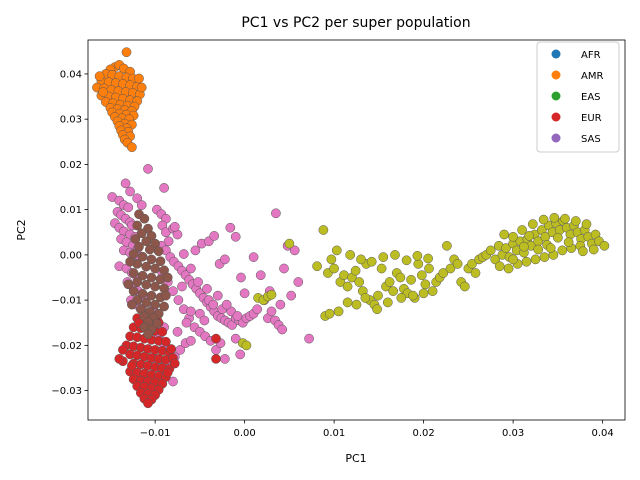 This screenshot has width=640, height=480. What do you see at coordinates (578, 97) in the screenshot?
I see `legend: AFR AMR EAS EUR SAS` at bounding box center [578, 97].